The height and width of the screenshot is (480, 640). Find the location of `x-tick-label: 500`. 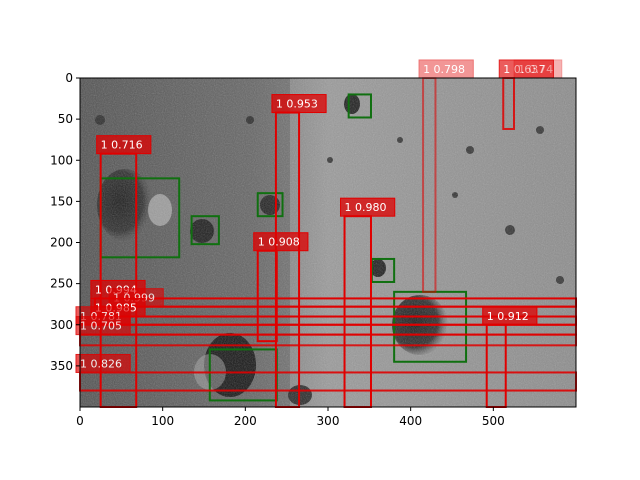

x-tick-label: 500 is located at coordinates (493, 421).